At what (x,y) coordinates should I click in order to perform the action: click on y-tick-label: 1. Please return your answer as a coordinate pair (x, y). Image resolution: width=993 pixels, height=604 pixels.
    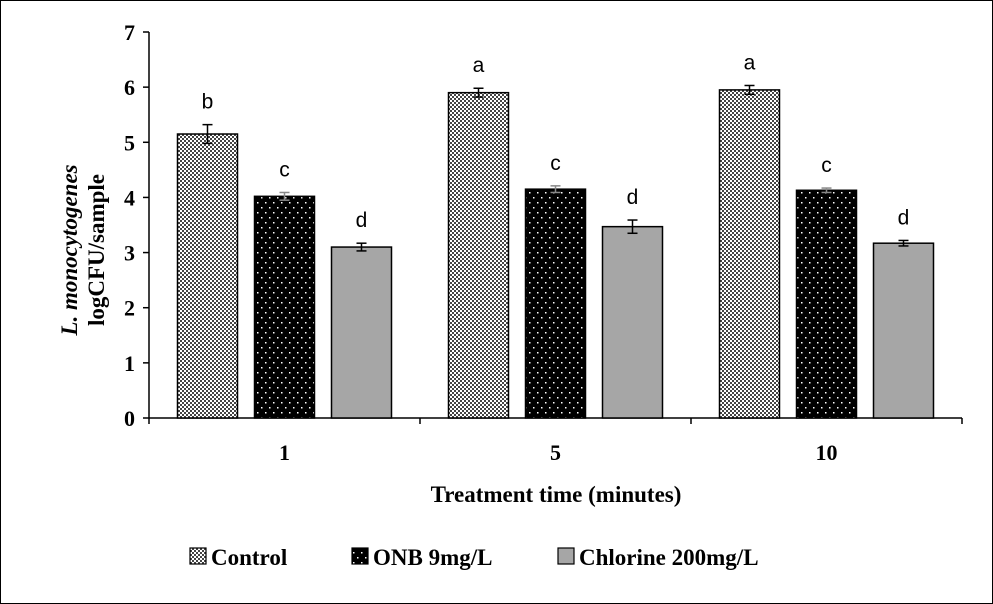
    Looking at the image, I should click on (129, 363).